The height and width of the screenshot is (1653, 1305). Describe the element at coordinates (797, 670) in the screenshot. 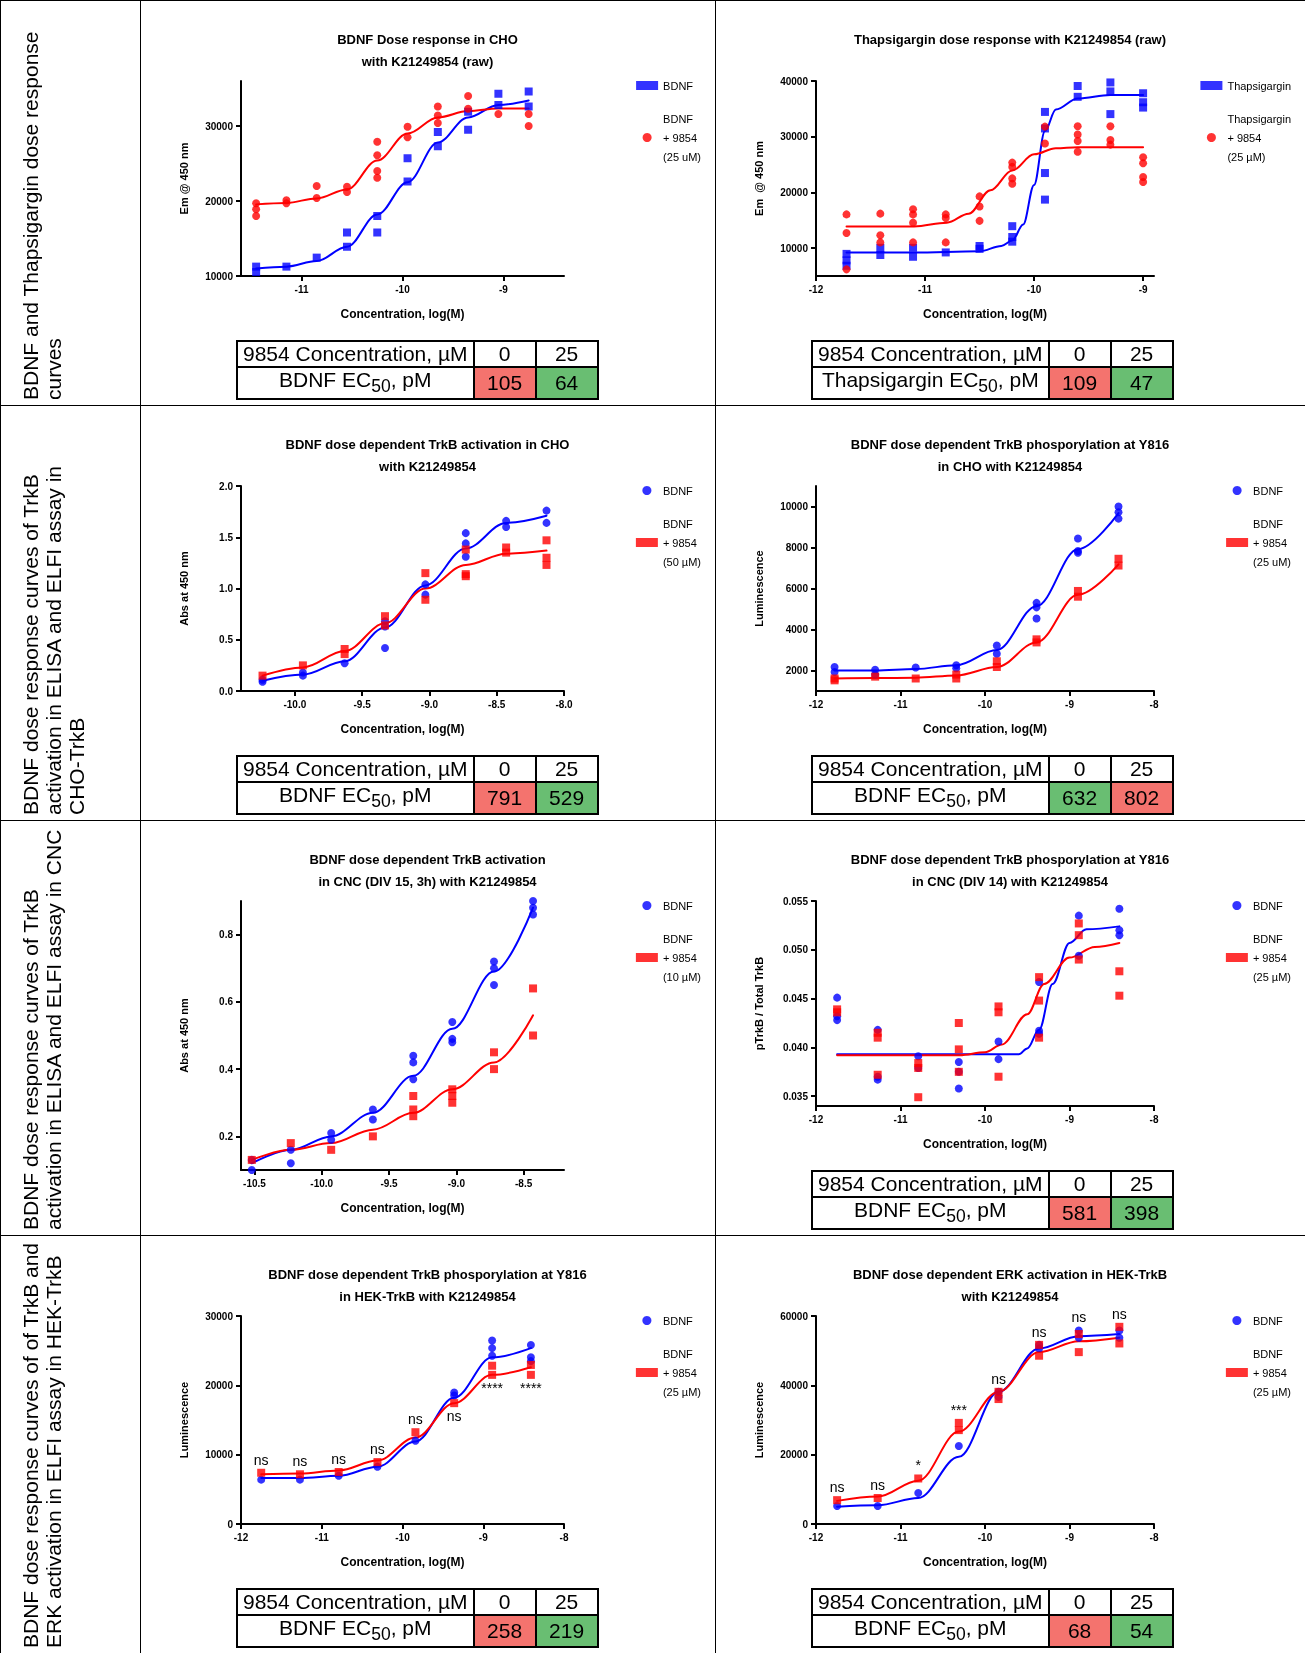

I see `y-tick-label: 2000` at that location.